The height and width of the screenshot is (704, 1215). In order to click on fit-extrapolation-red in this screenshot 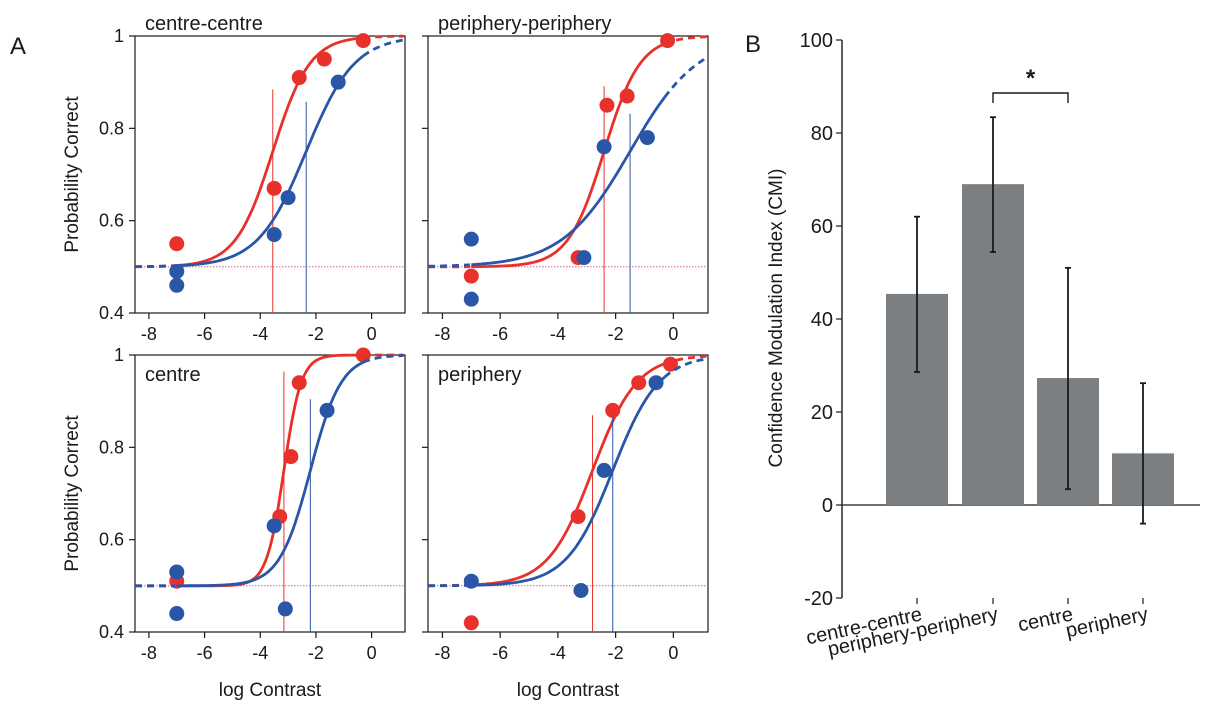, I will do `click(383, 37)`.